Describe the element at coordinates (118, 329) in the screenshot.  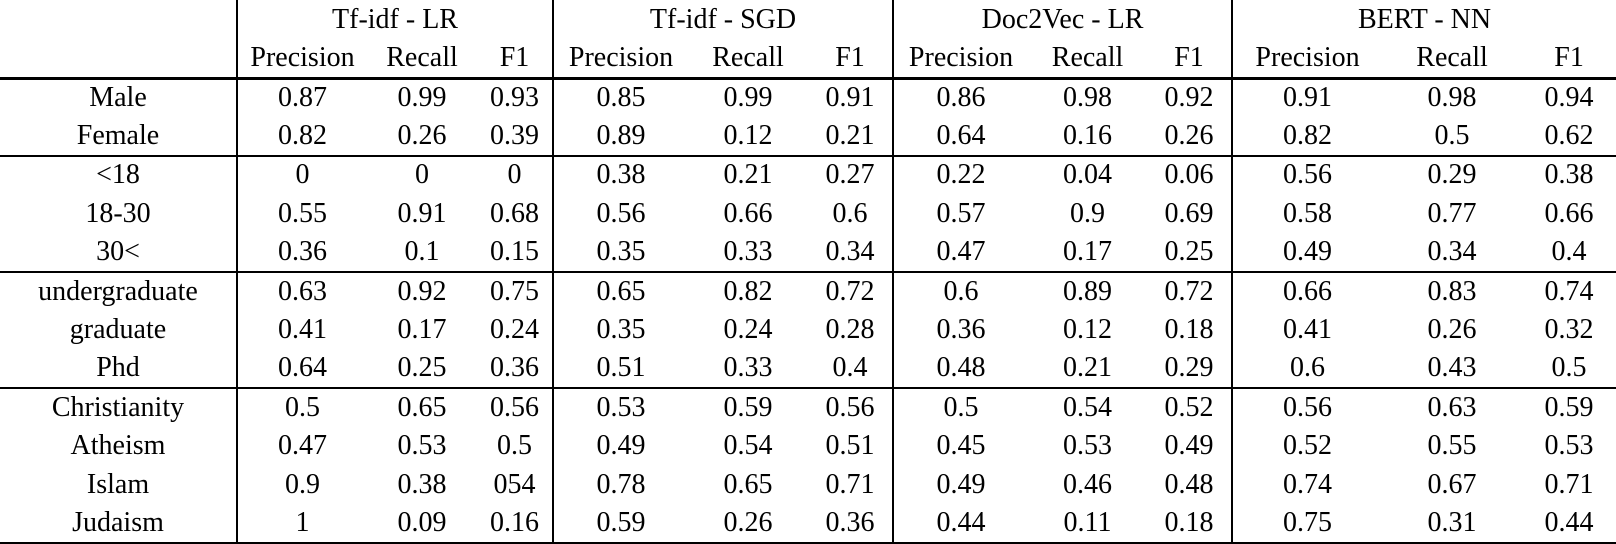
I see `row-label: graduate` at that location.